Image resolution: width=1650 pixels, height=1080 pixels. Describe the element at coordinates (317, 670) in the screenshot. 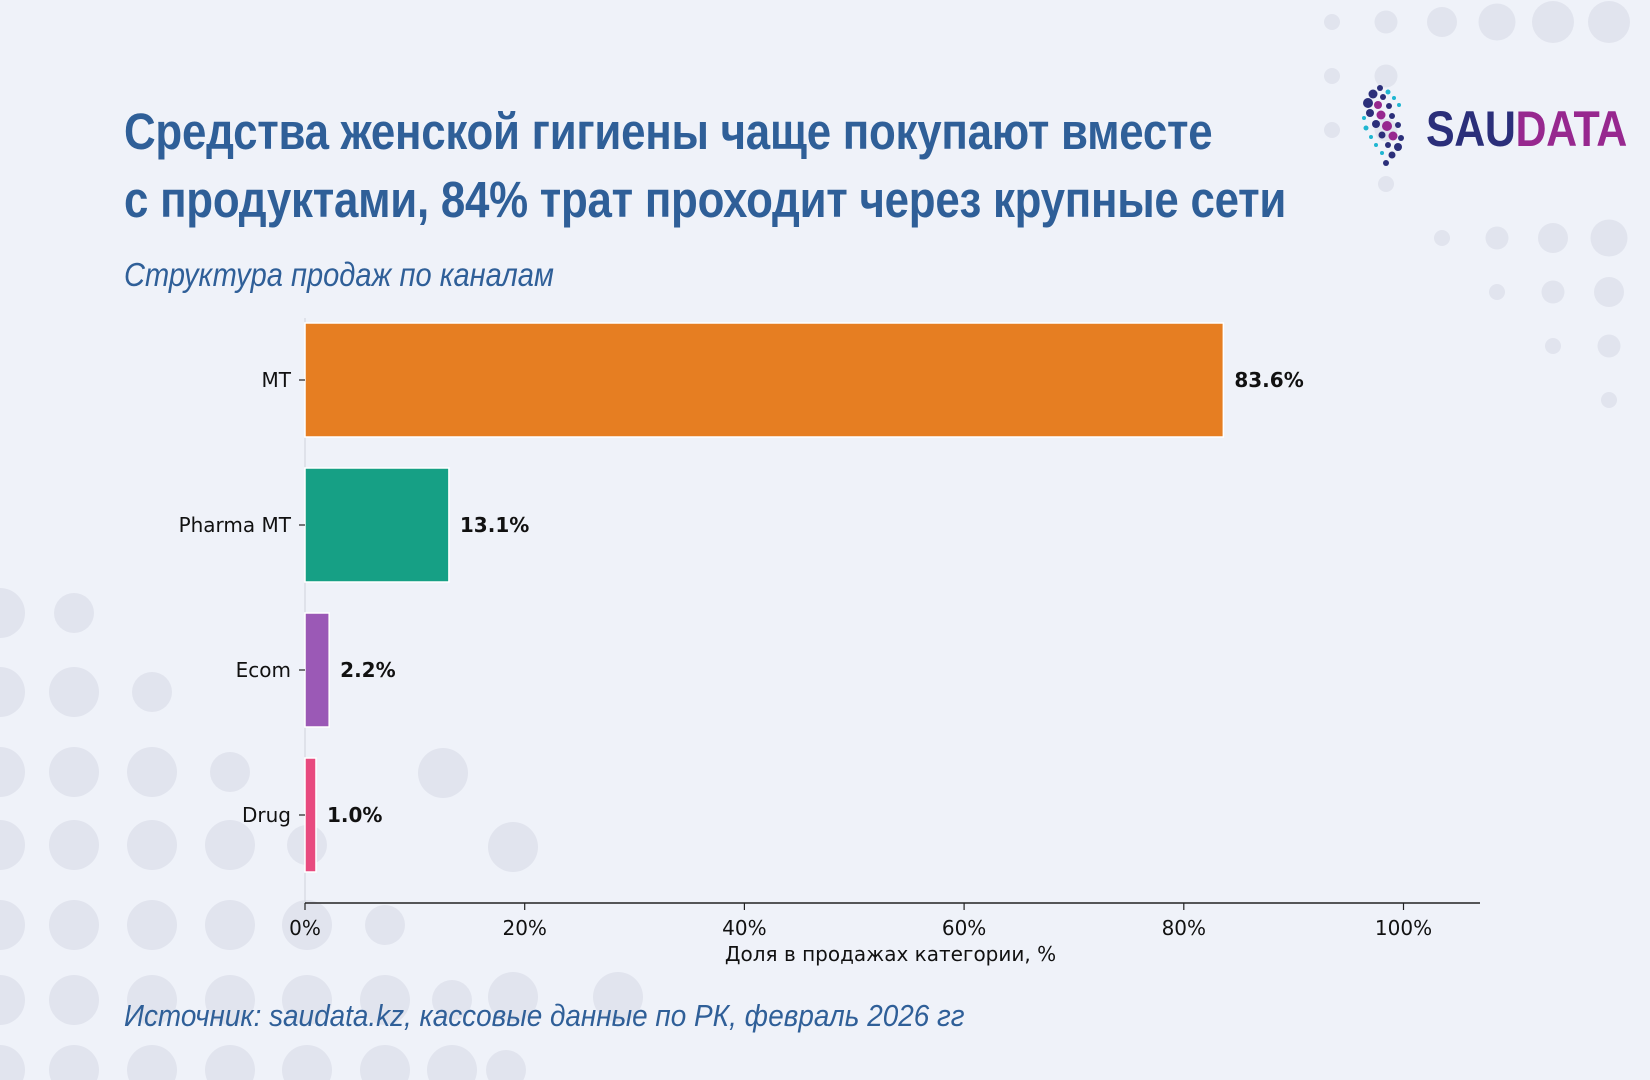

I see `bar-ecom` at that location.